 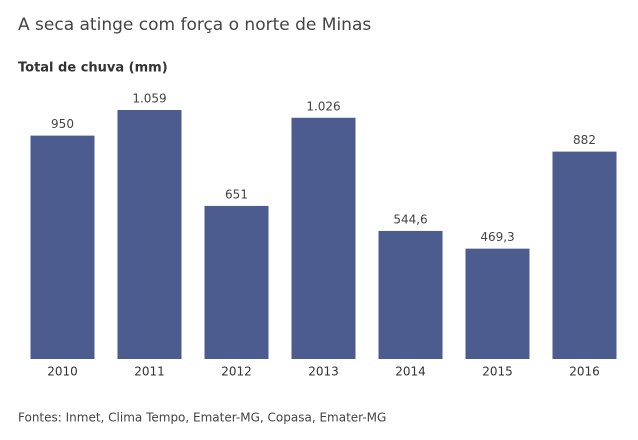 What do you see at coordinates (236, 194) in the screenshot?
I see `value-label: 651` at bounding box center [236, 194].